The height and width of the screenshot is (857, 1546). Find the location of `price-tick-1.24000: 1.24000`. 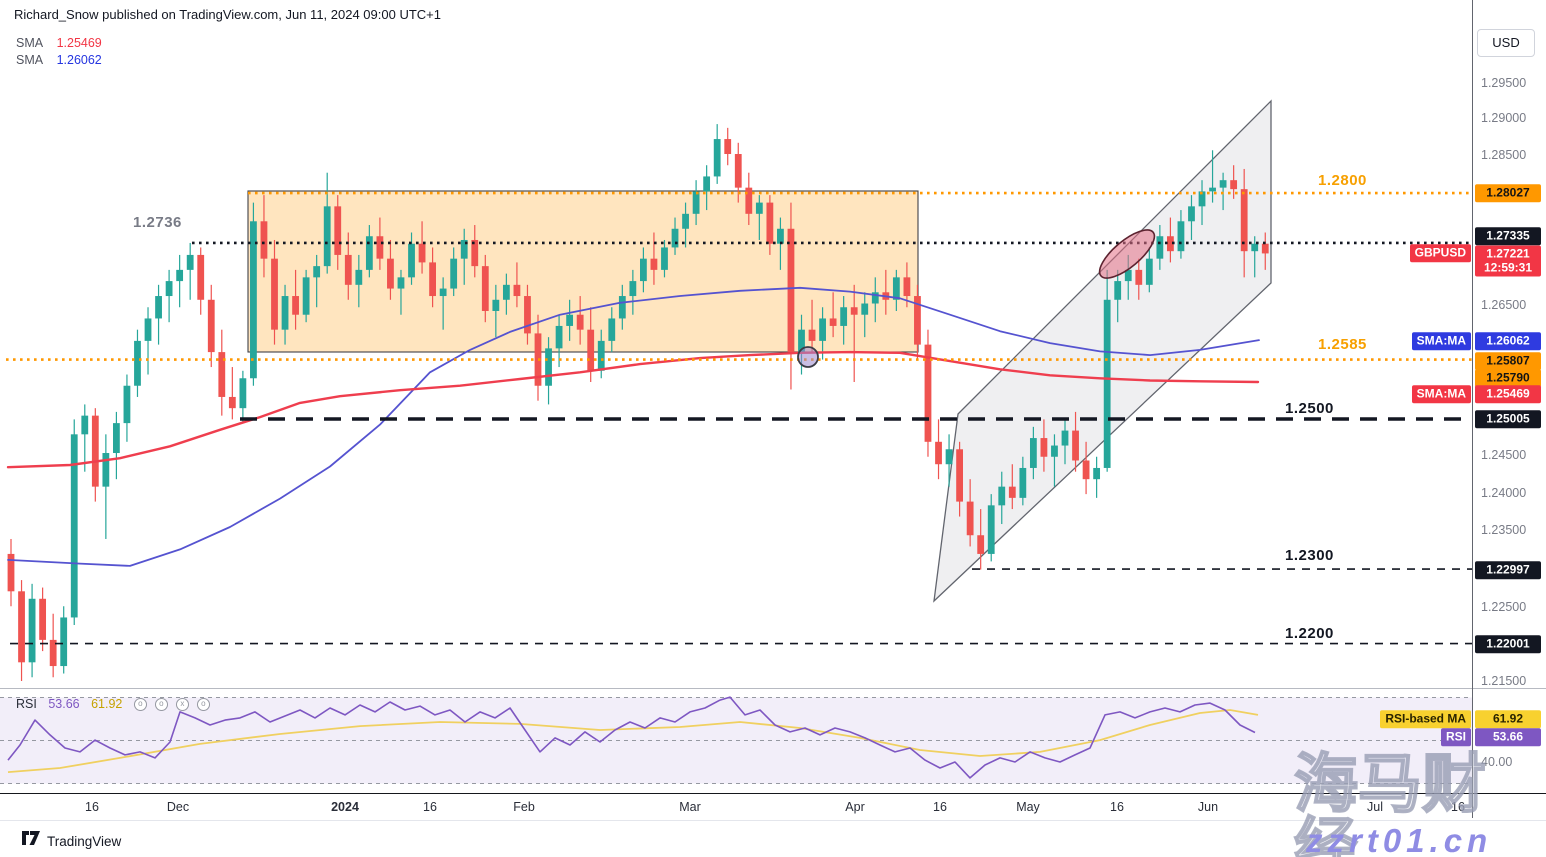

price-tick-1.24000: 1.24000 is located at coordinates (1504, 493).